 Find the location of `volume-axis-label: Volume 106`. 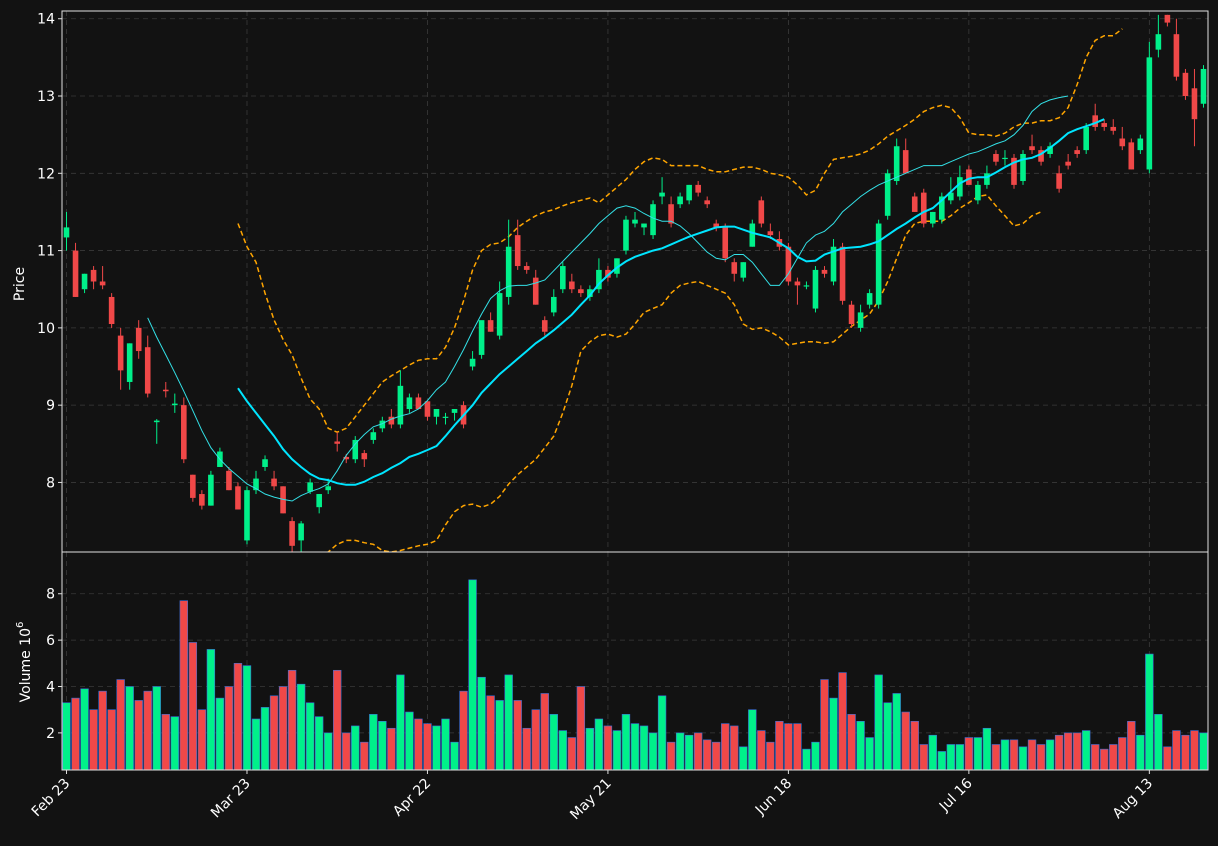

volume-axis-label: Volume 106 is located at coordinates (24, 662).